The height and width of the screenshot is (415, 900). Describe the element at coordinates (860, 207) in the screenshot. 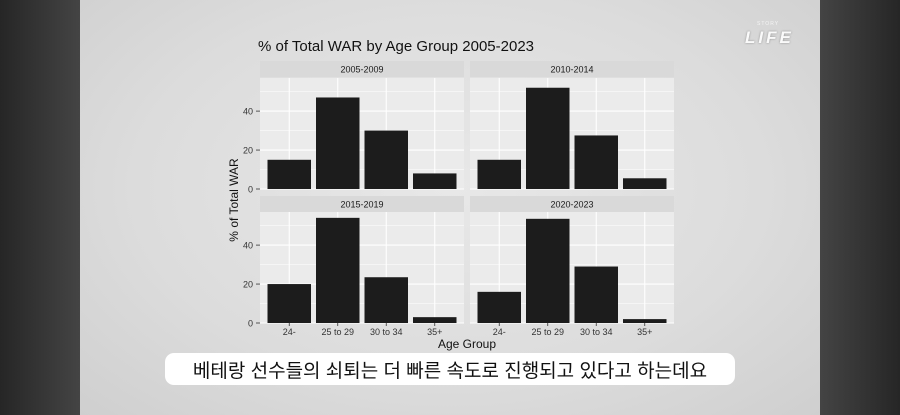

I see `letterbox-right` at that location.